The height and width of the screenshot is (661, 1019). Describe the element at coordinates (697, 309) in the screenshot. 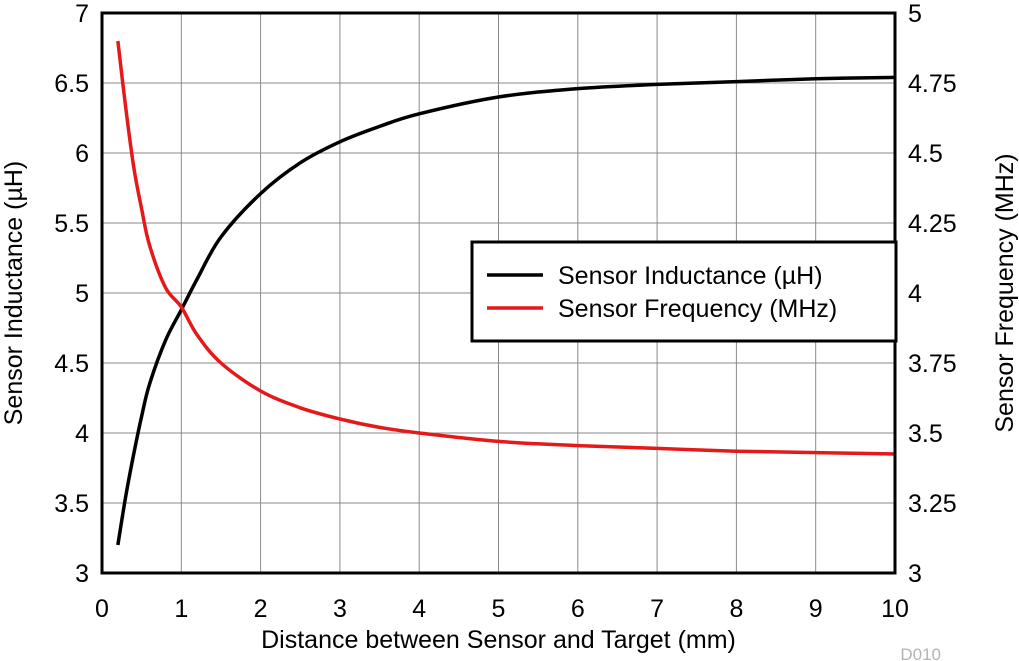

I see `legend-label-frequency: Sensor Frequency (MHz)` at that location.